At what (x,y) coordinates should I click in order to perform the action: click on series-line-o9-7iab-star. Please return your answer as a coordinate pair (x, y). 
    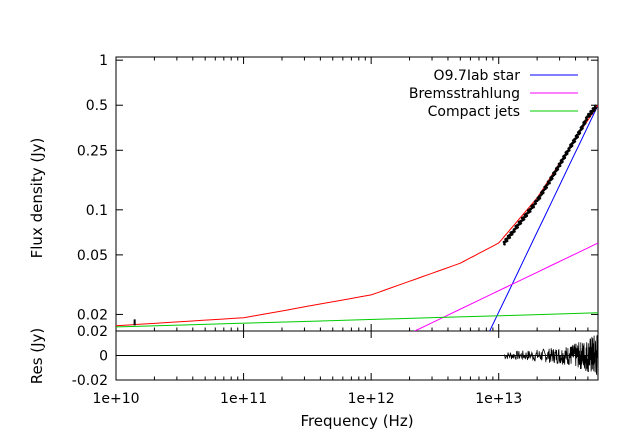
    Looking at the image, I should click on (543, 217).